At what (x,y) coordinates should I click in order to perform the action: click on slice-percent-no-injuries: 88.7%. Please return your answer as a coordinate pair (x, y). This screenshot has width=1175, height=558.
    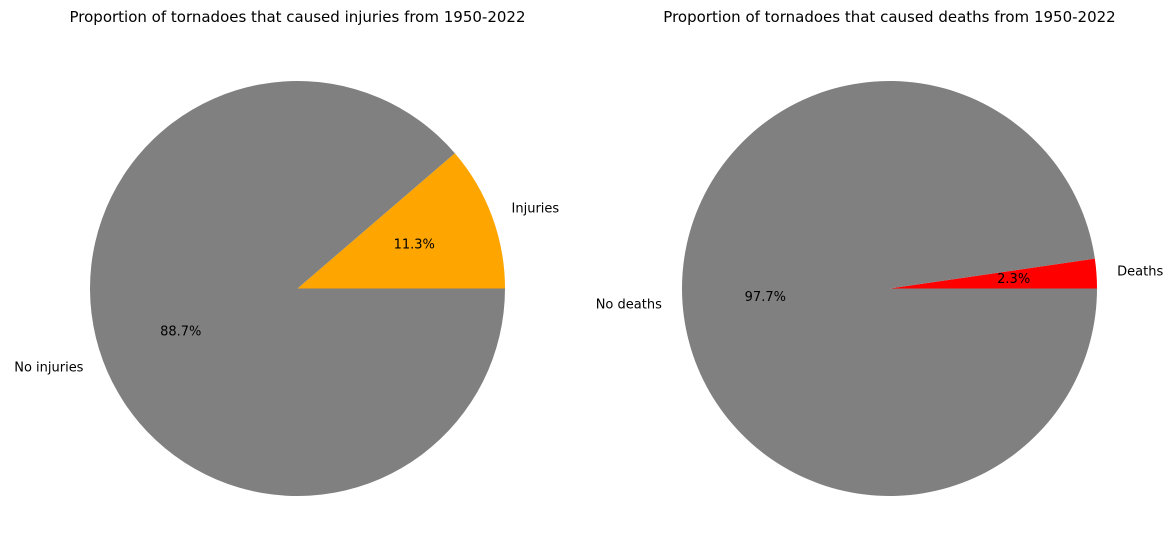
    Looking at the image, I should click on (180, 331).